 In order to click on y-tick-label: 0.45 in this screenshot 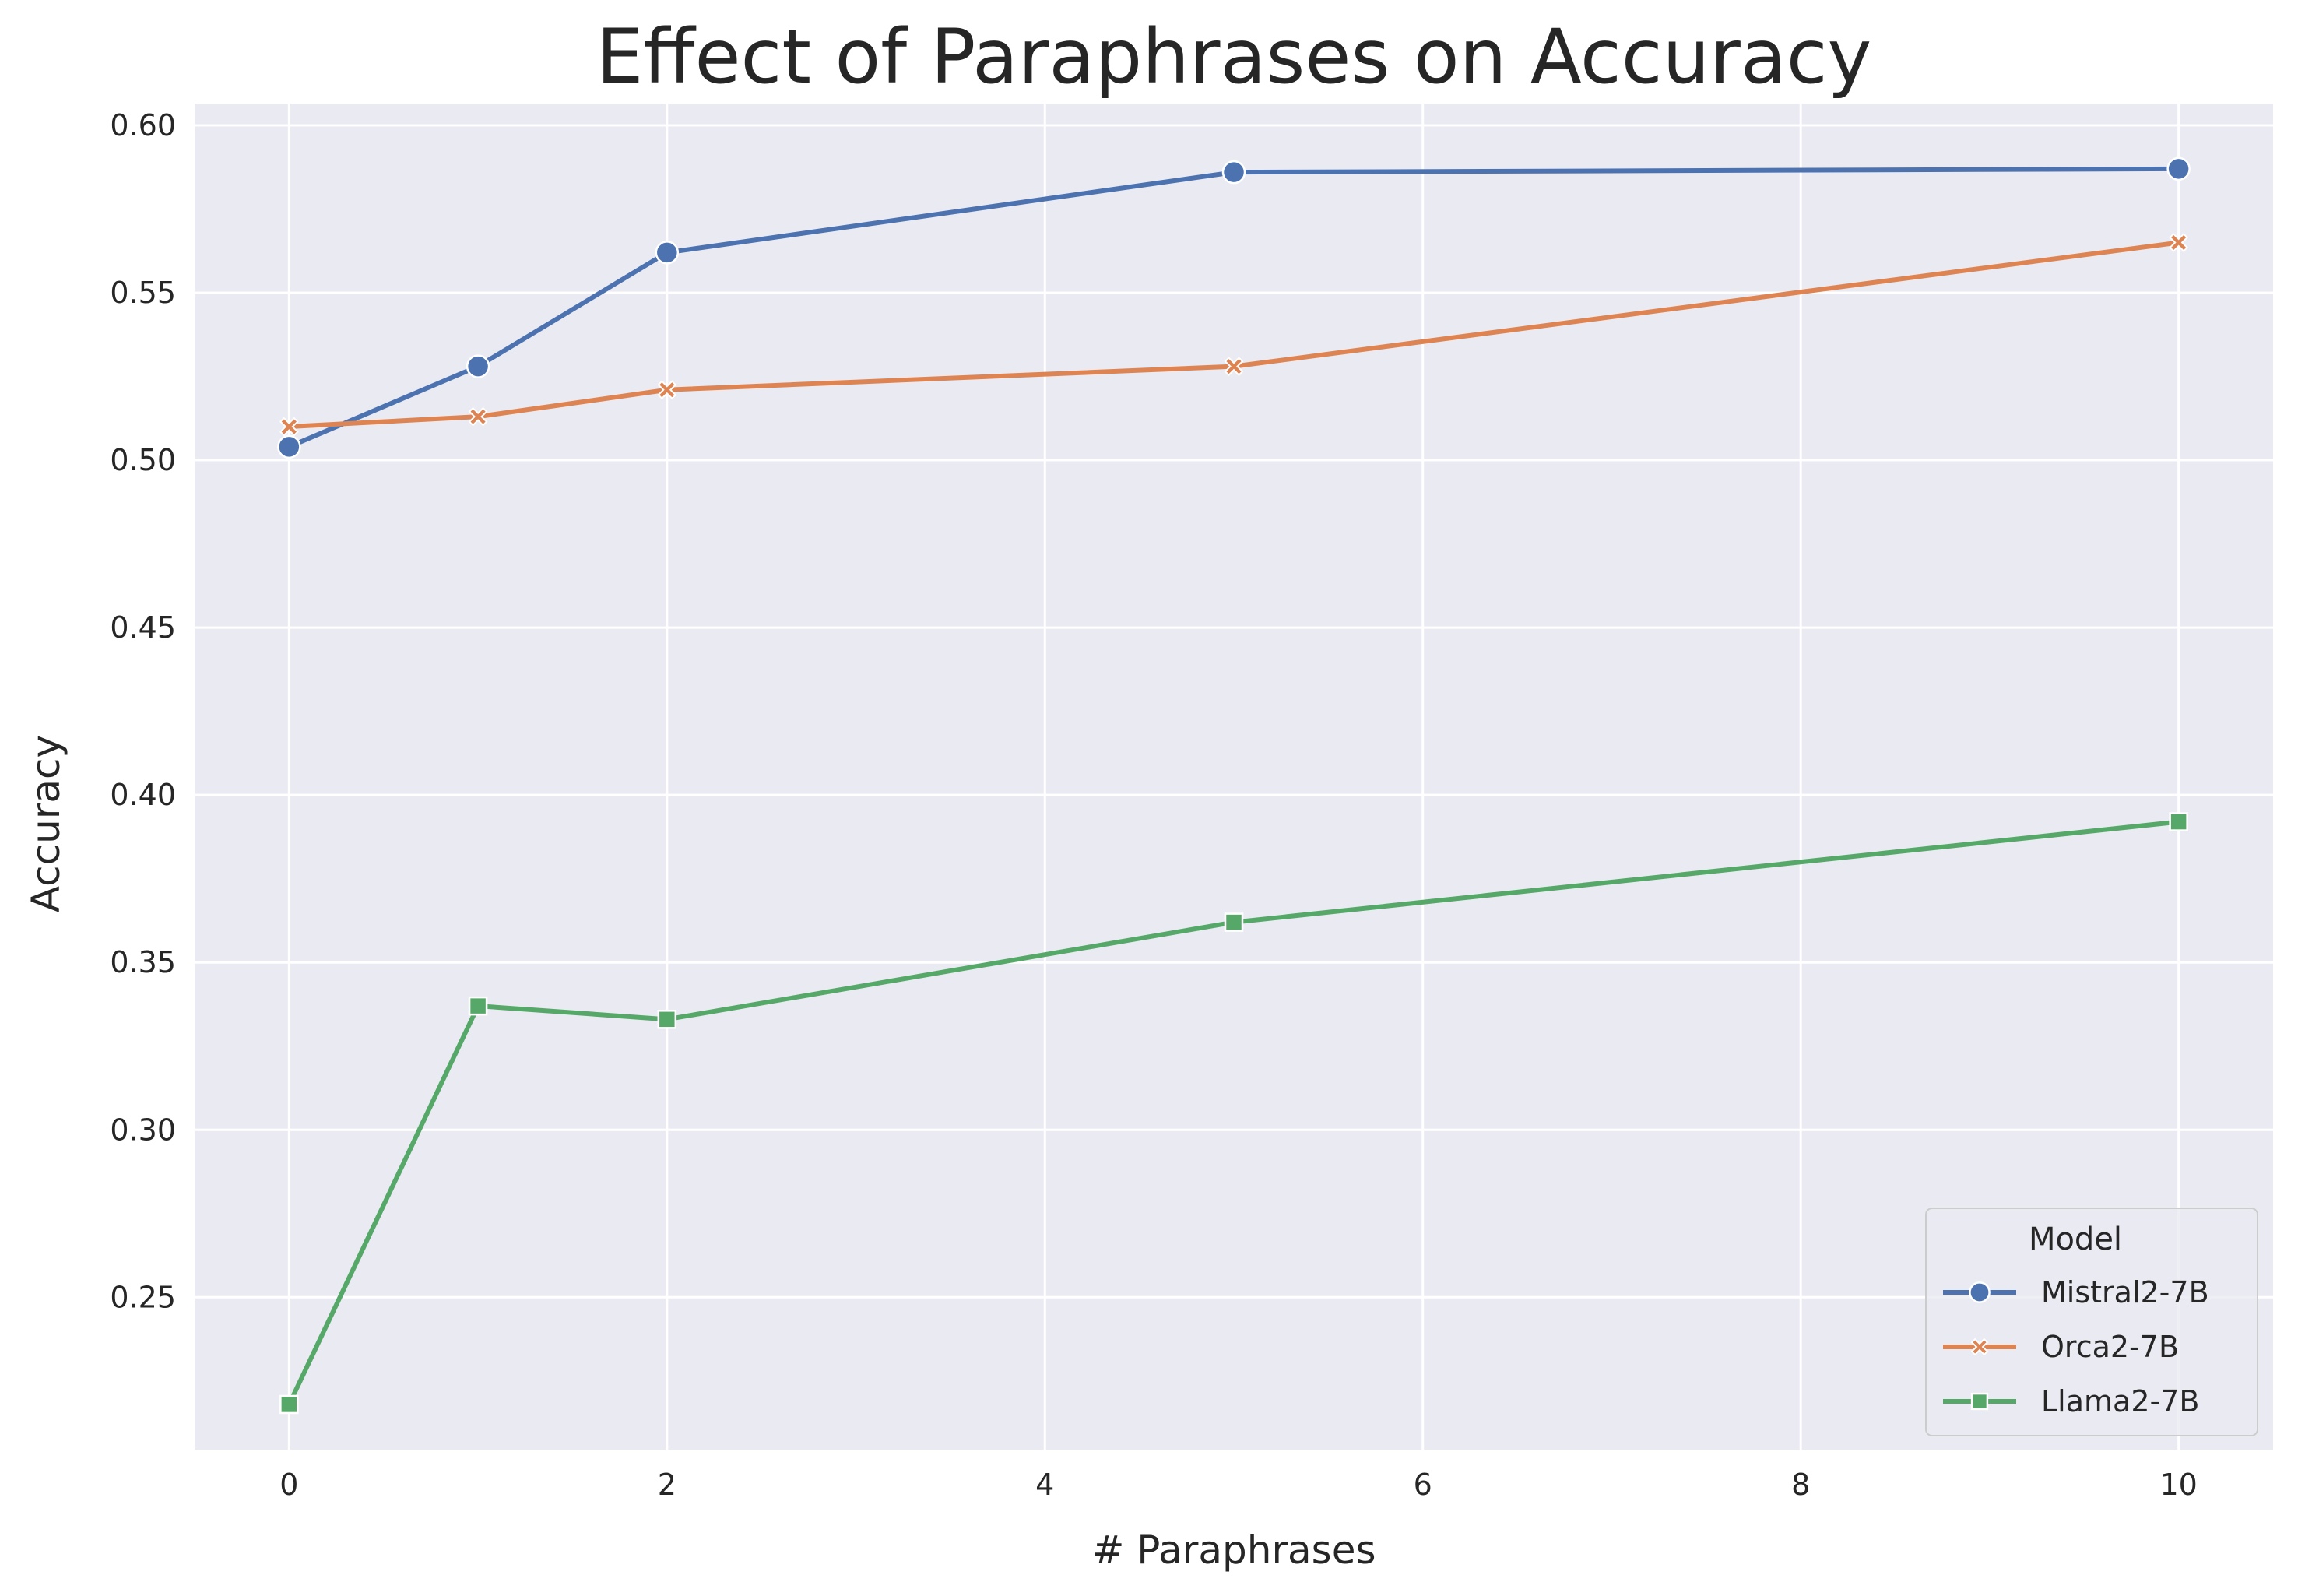, I will do `click(143, 627)`.